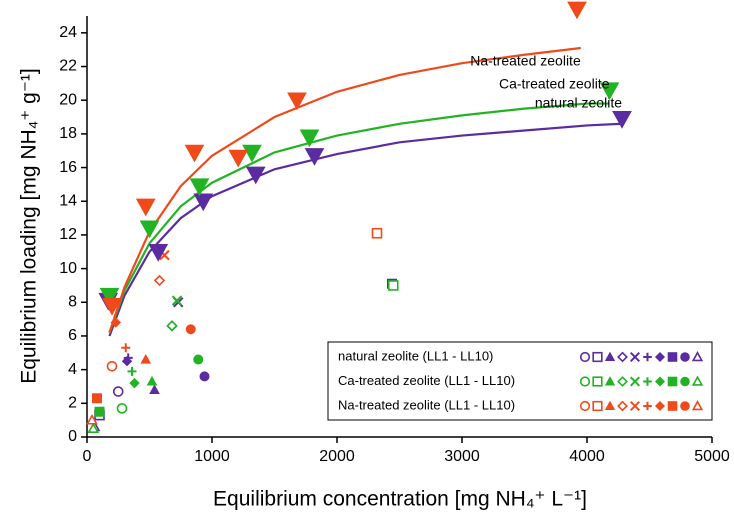  I want to click on legend-label: Ca-treated zeolite (LL1 - LL10), so click(426, 380).